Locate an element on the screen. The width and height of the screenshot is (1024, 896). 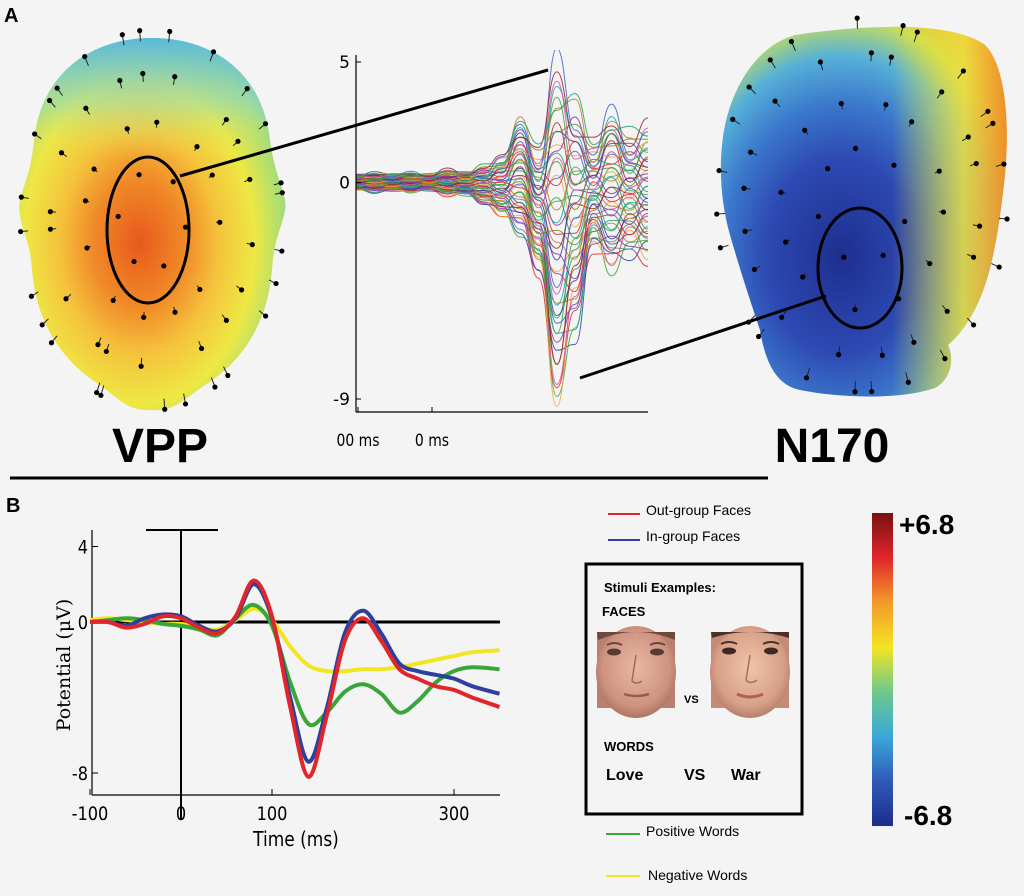
faces-heading: FACES is located at coordinates (624, 611).